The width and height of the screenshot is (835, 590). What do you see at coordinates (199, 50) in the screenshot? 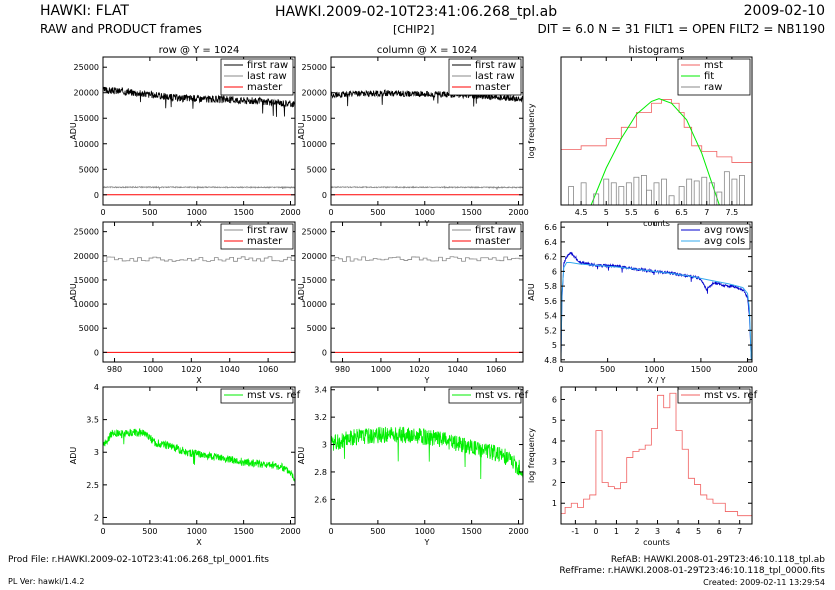
I see `chart-title: row @ Y = 1024` at bounding box center [199, 50].